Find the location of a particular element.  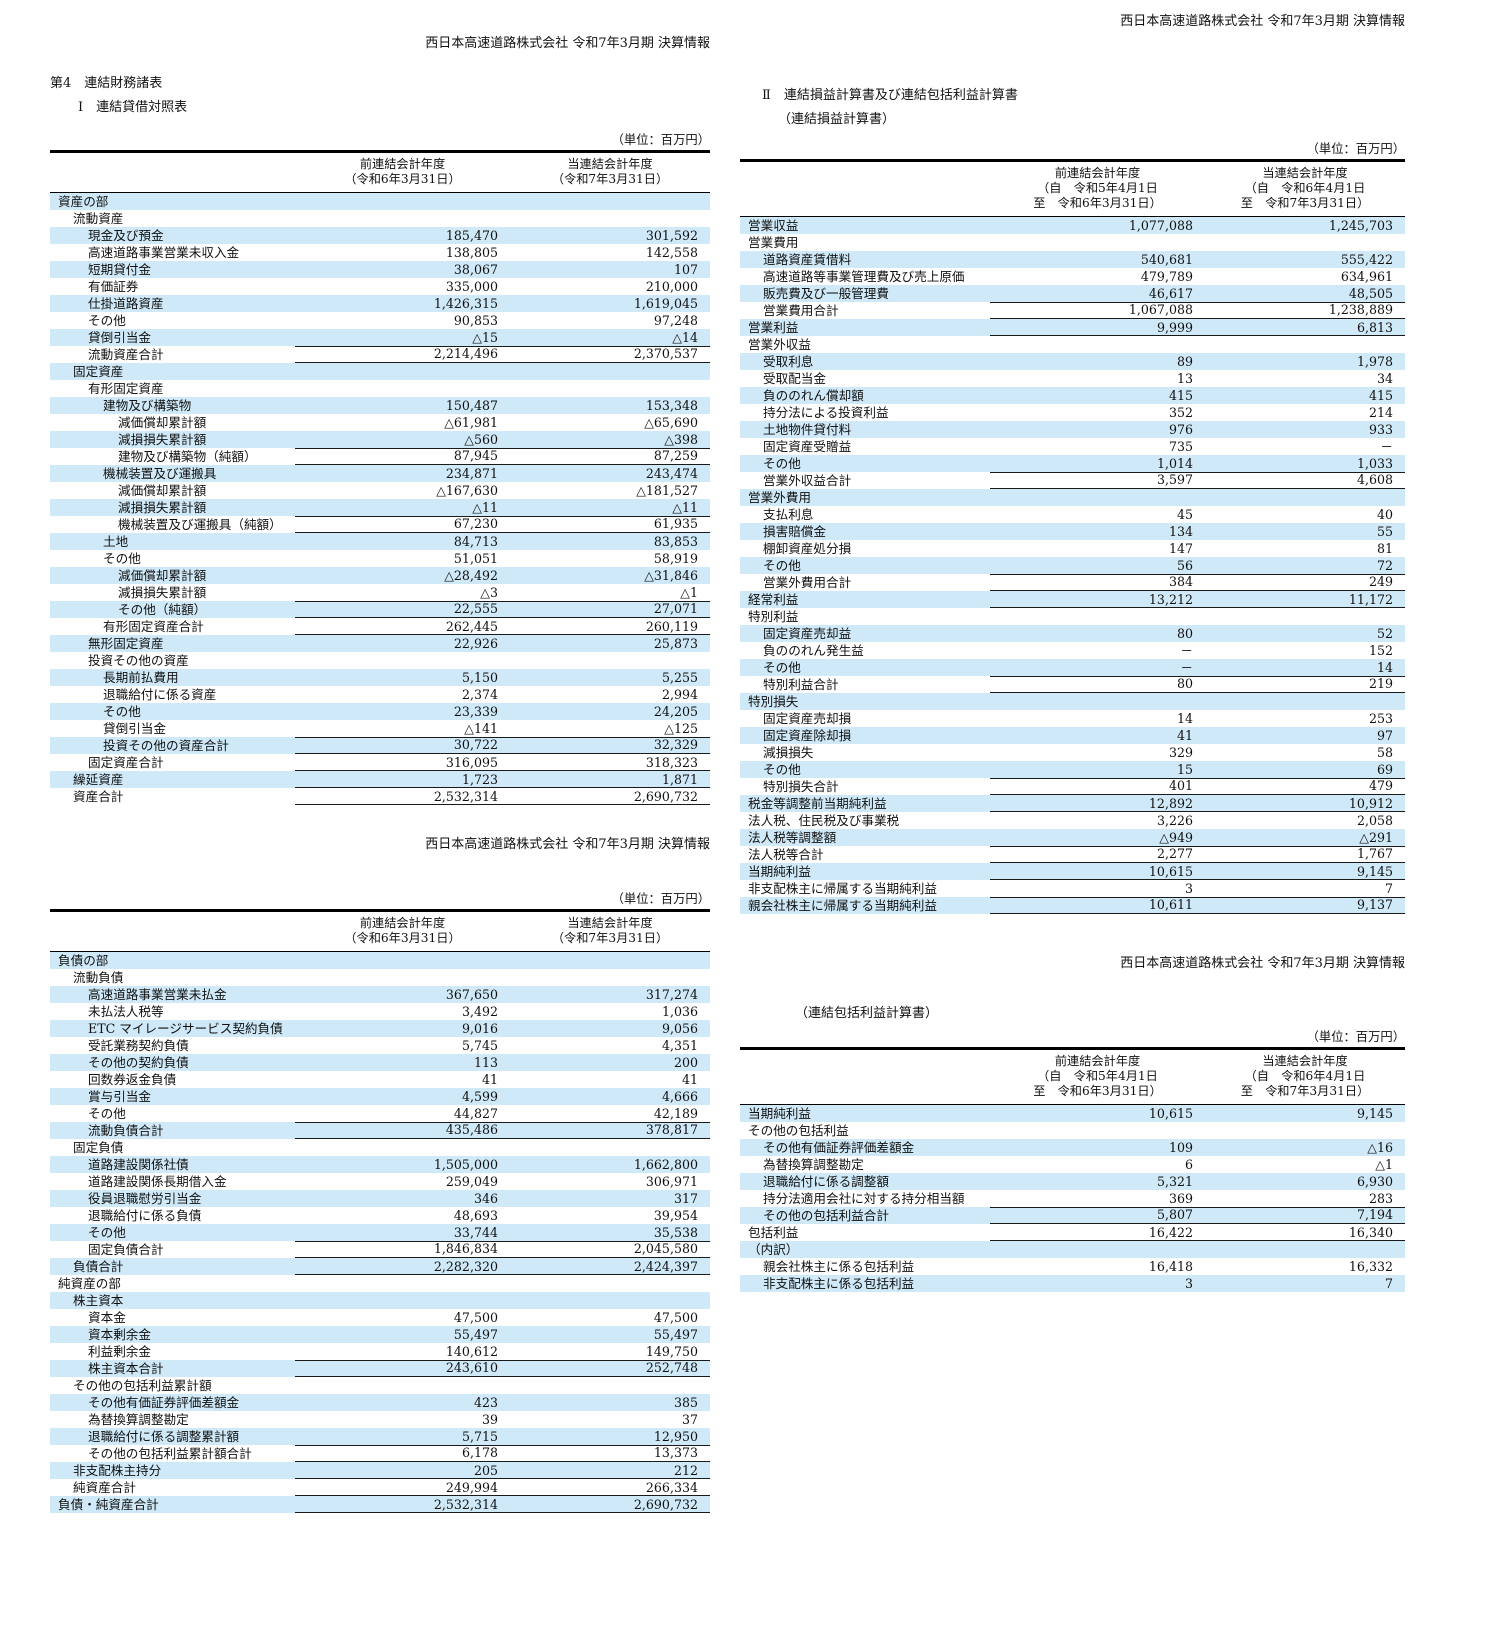

income-statement-section-title: Ⅱ 連結損益計算書及び連結包括利益計算書 is located at coordinates (890, 95).